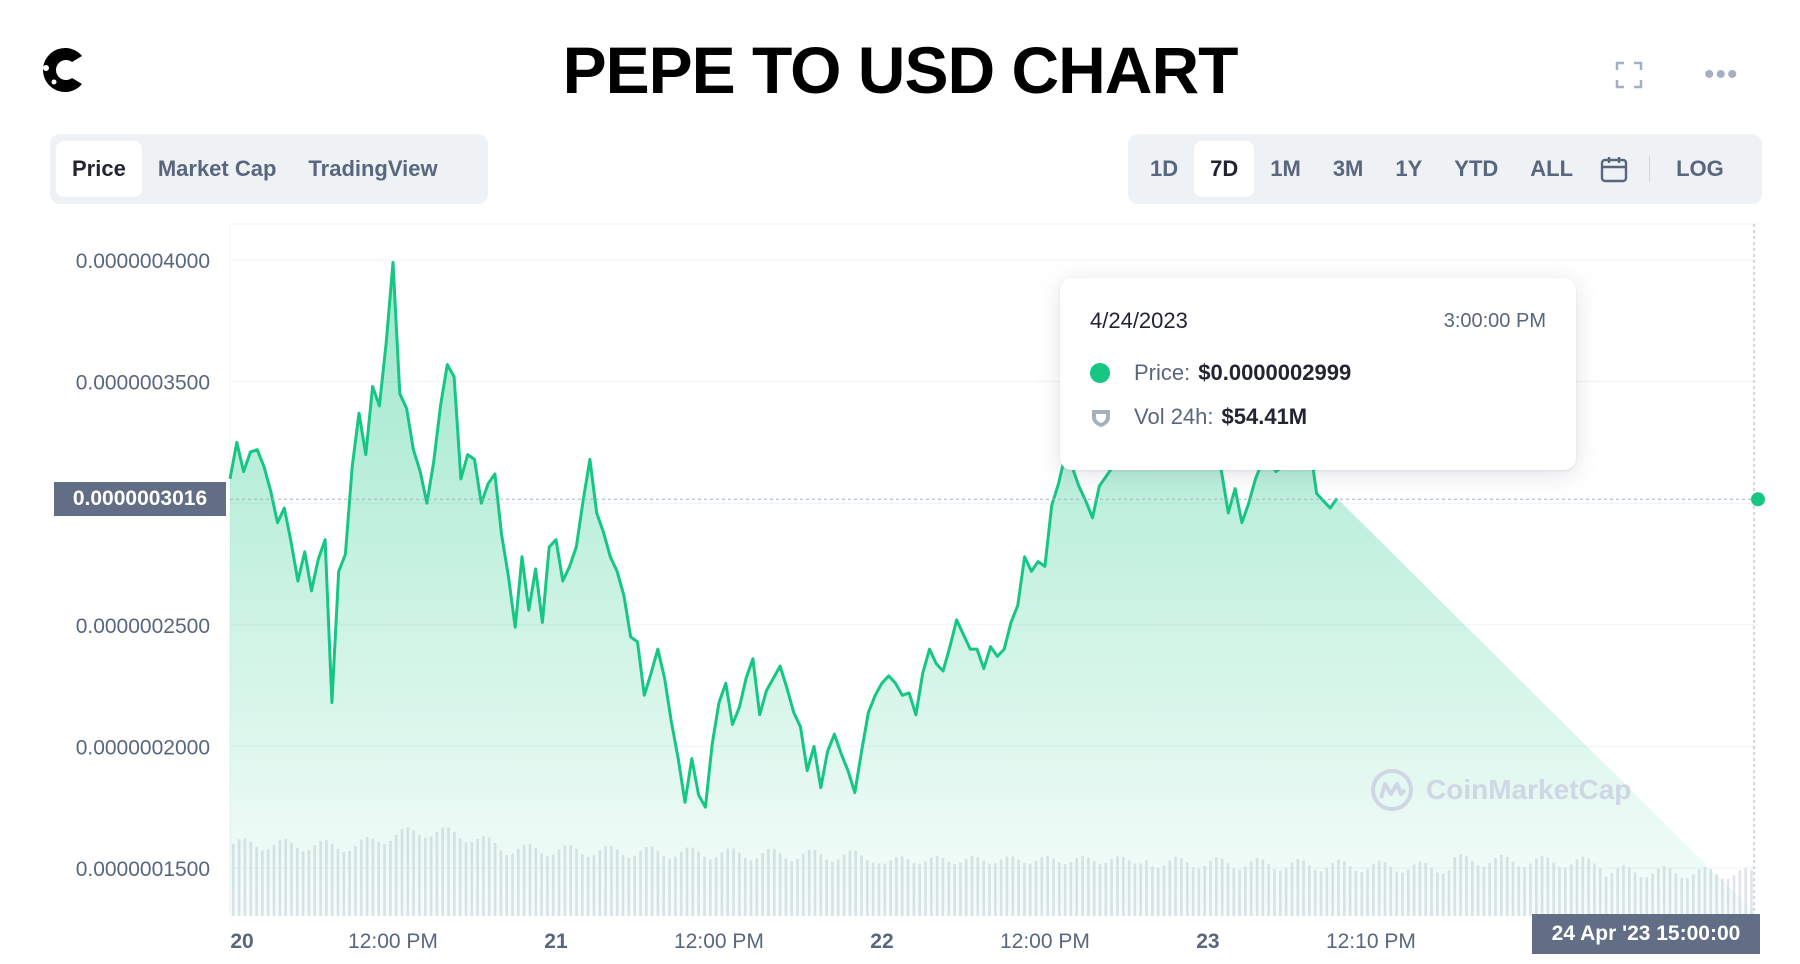 The height and width of the screenshot is (964, 1800). I want to click on tooltip-price-value: $0.0000002999, so click(1275, 372).